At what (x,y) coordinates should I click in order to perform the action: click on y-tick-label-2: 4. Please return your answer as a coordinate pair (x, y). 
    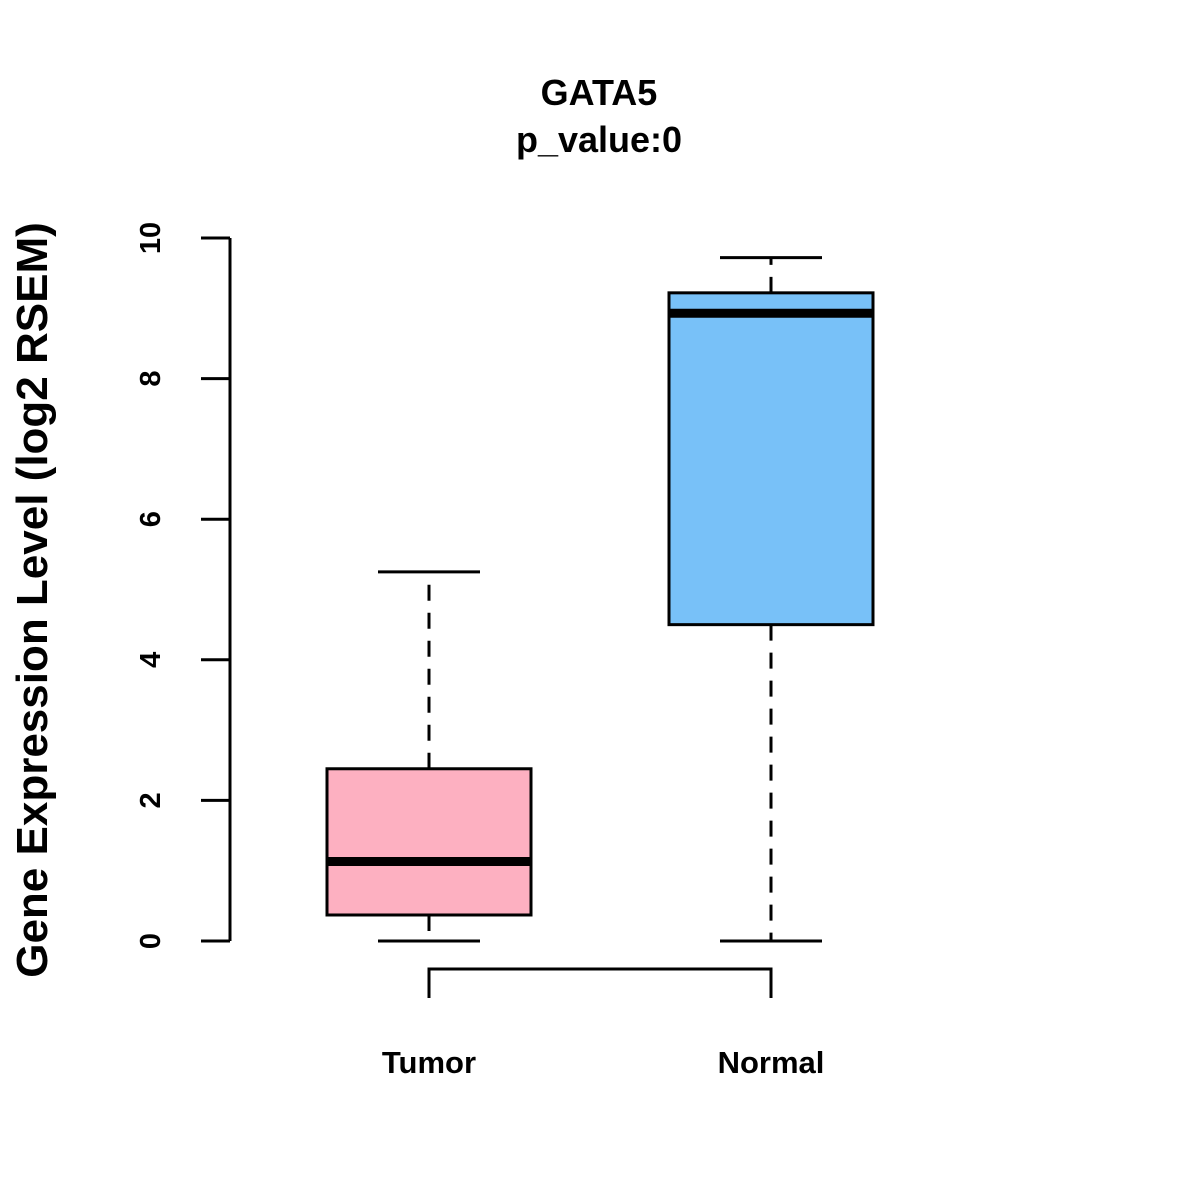
    Looking at the image, I should click on (151, 660).